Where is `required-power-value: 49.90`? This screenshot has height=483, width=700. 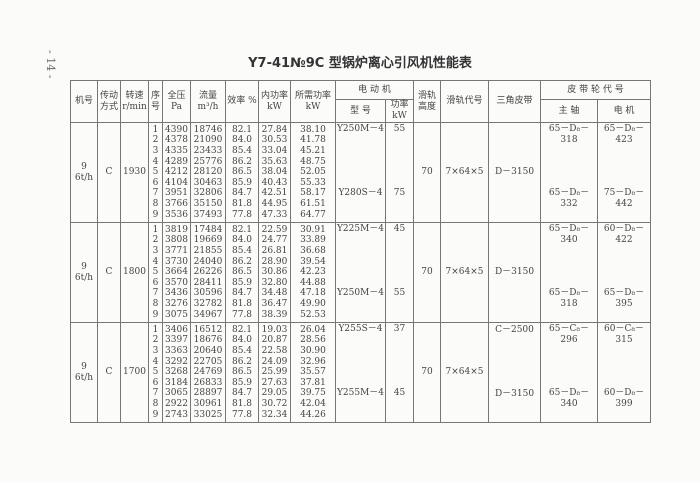 required-power-value: 49.90 is located at coordinates (313, 303).